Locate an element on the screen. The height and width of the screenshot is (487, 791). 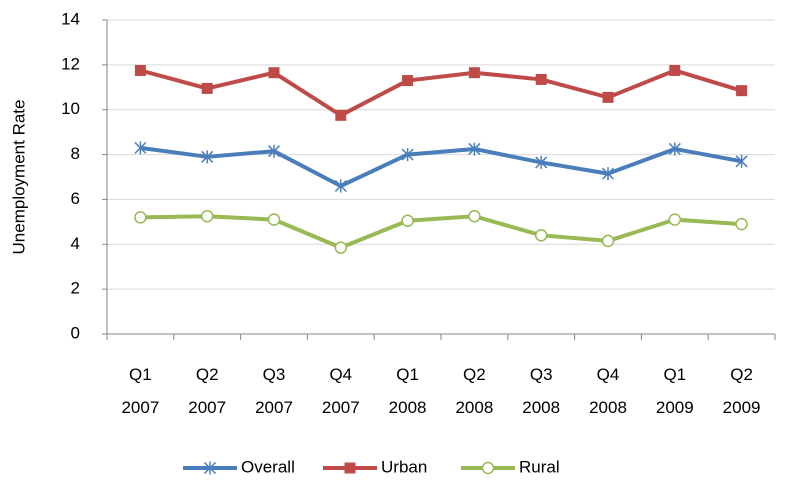
x-tick-label: Q1 2007 is located at coordinates (140, 391).